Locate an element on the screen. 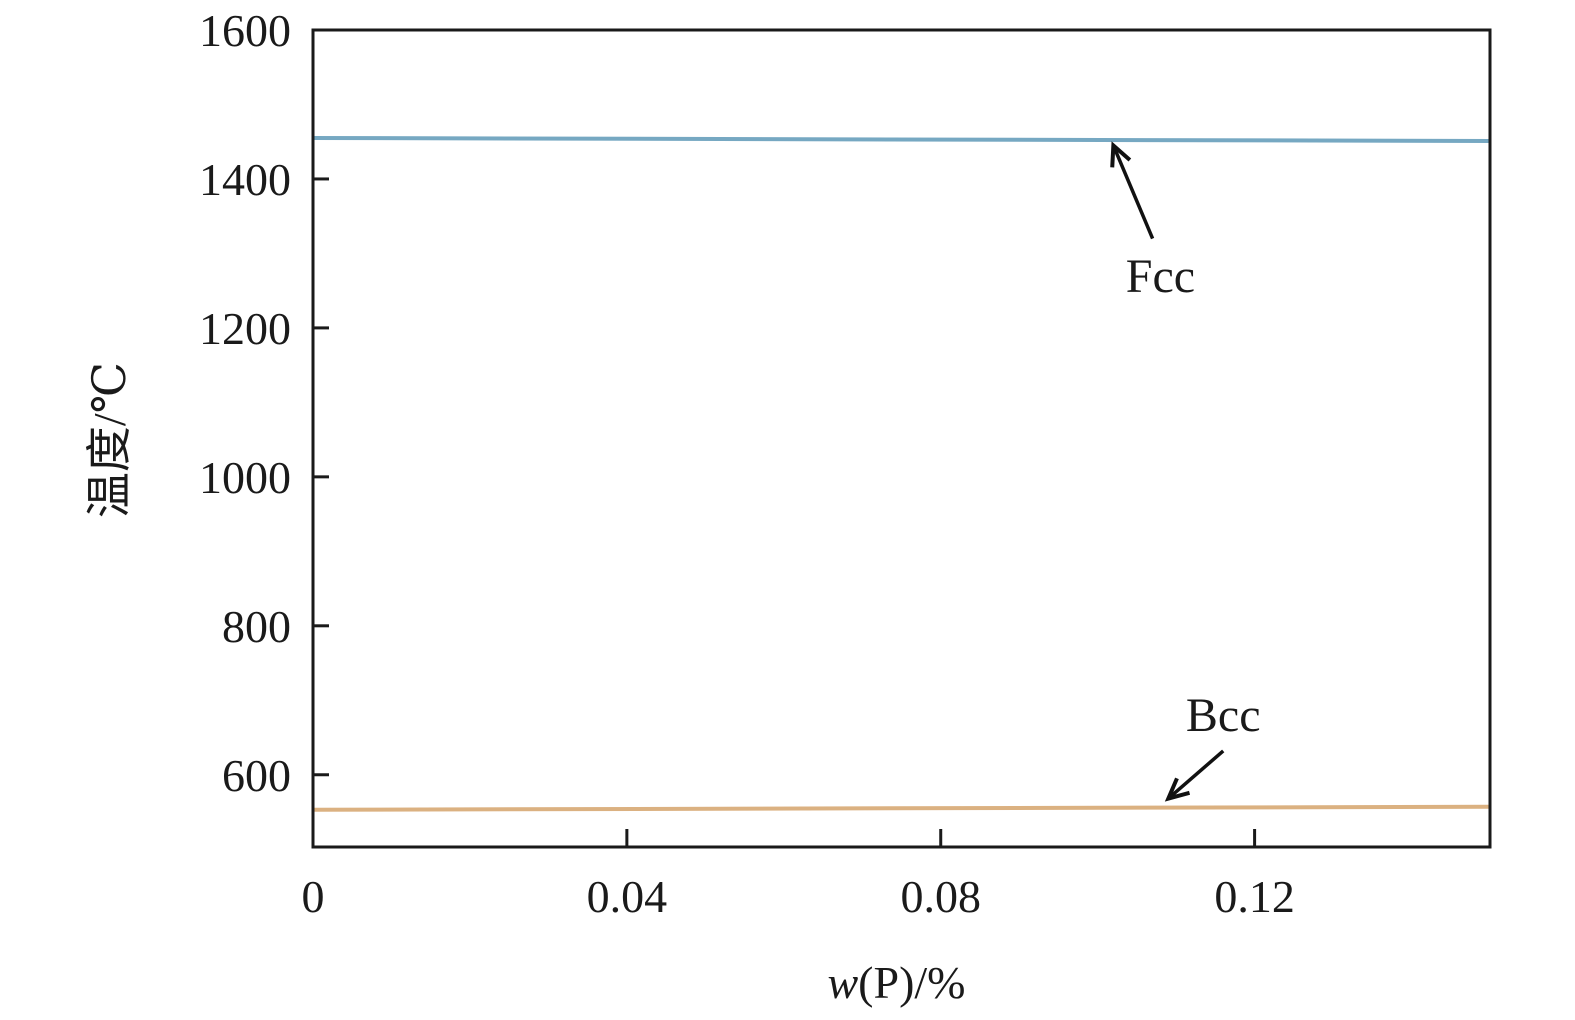 The image size is (1575, 1020). annotation-arrow-fcc is located at coordinates (1133, 192).